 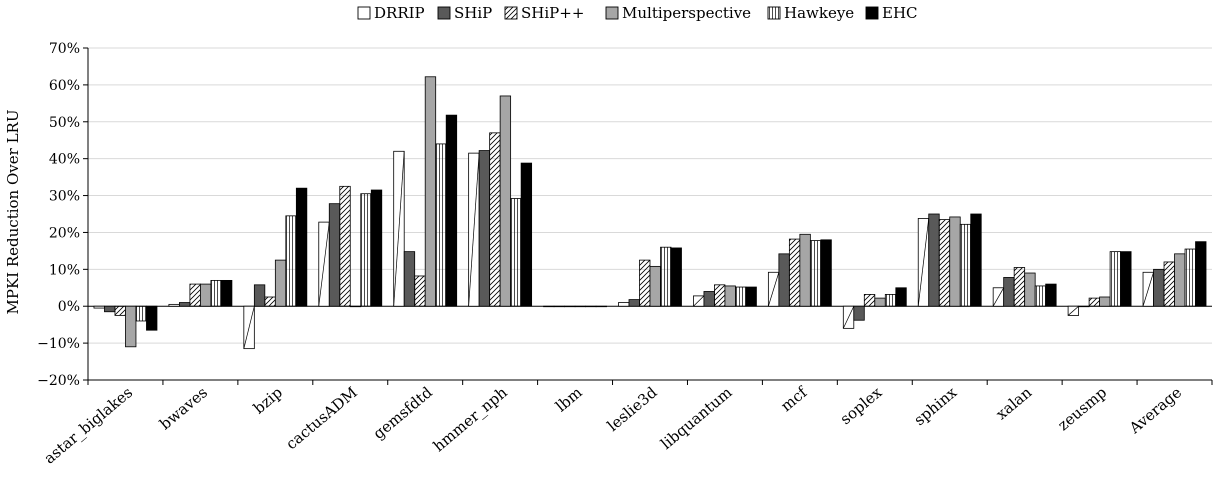 I want to click on y-tick-label: 40%, so click(x=64, y=160).